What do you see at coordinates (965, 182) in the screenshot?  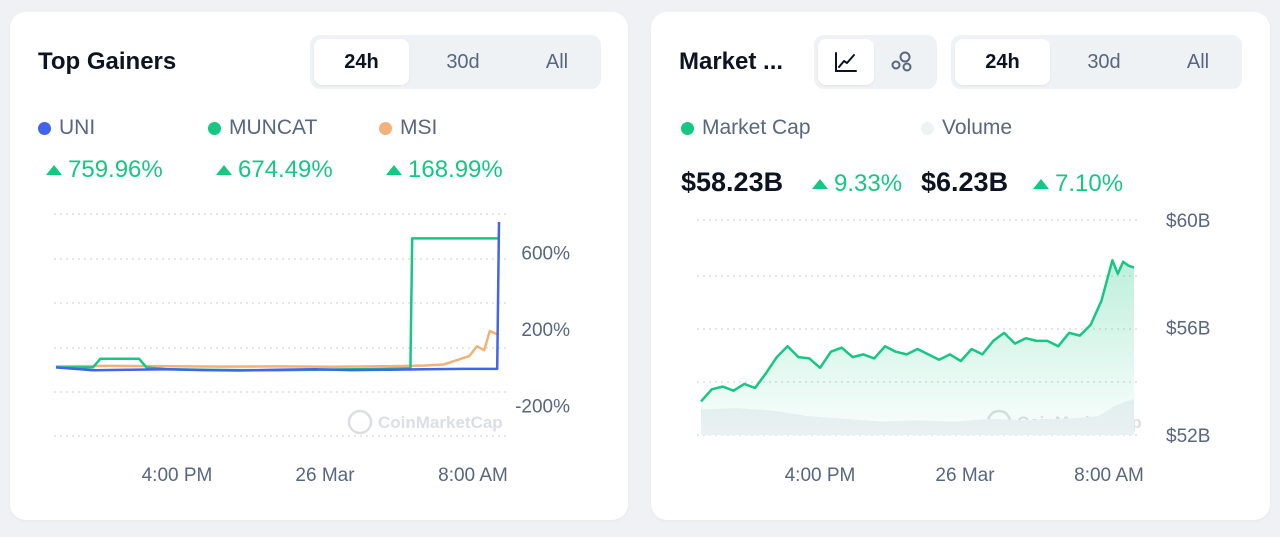 I see `volume-value: $6.23B` at bounding box center [965, 182].